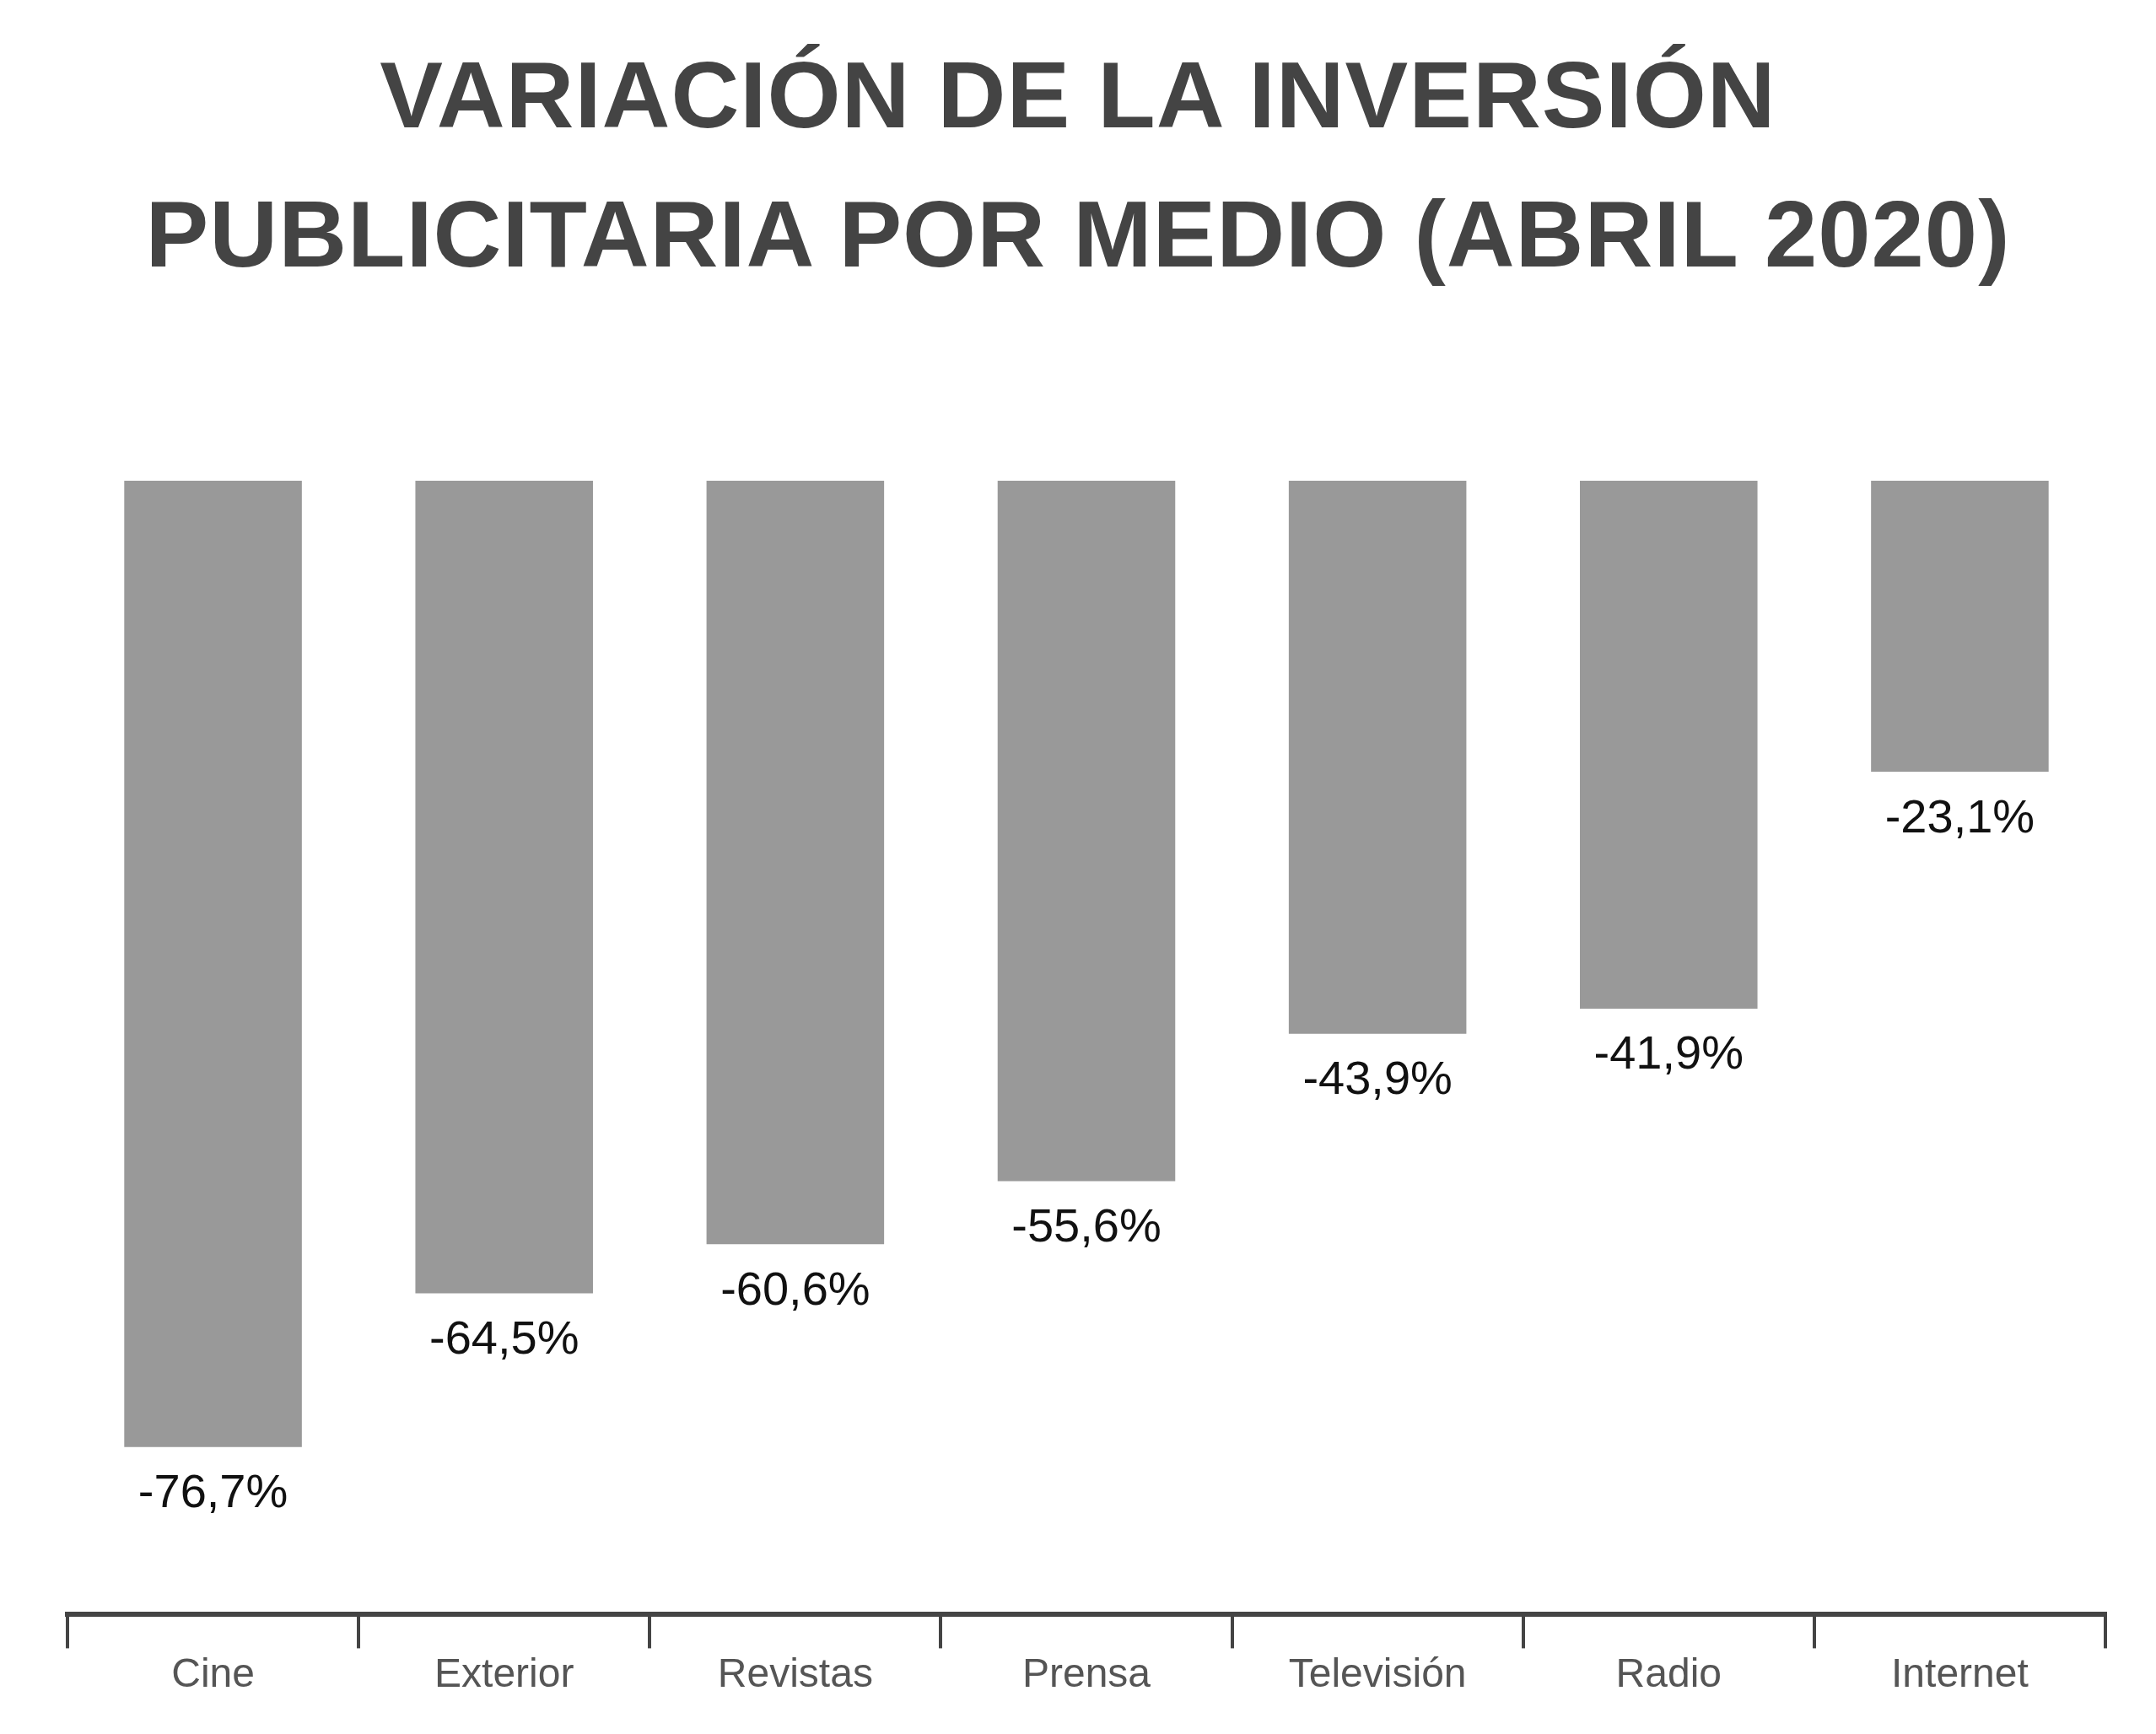  What do you see at coordinates (1377, 1078) in the screenshot?
I see `data-label: -43,9%` at bounding box center [1377, 1078].